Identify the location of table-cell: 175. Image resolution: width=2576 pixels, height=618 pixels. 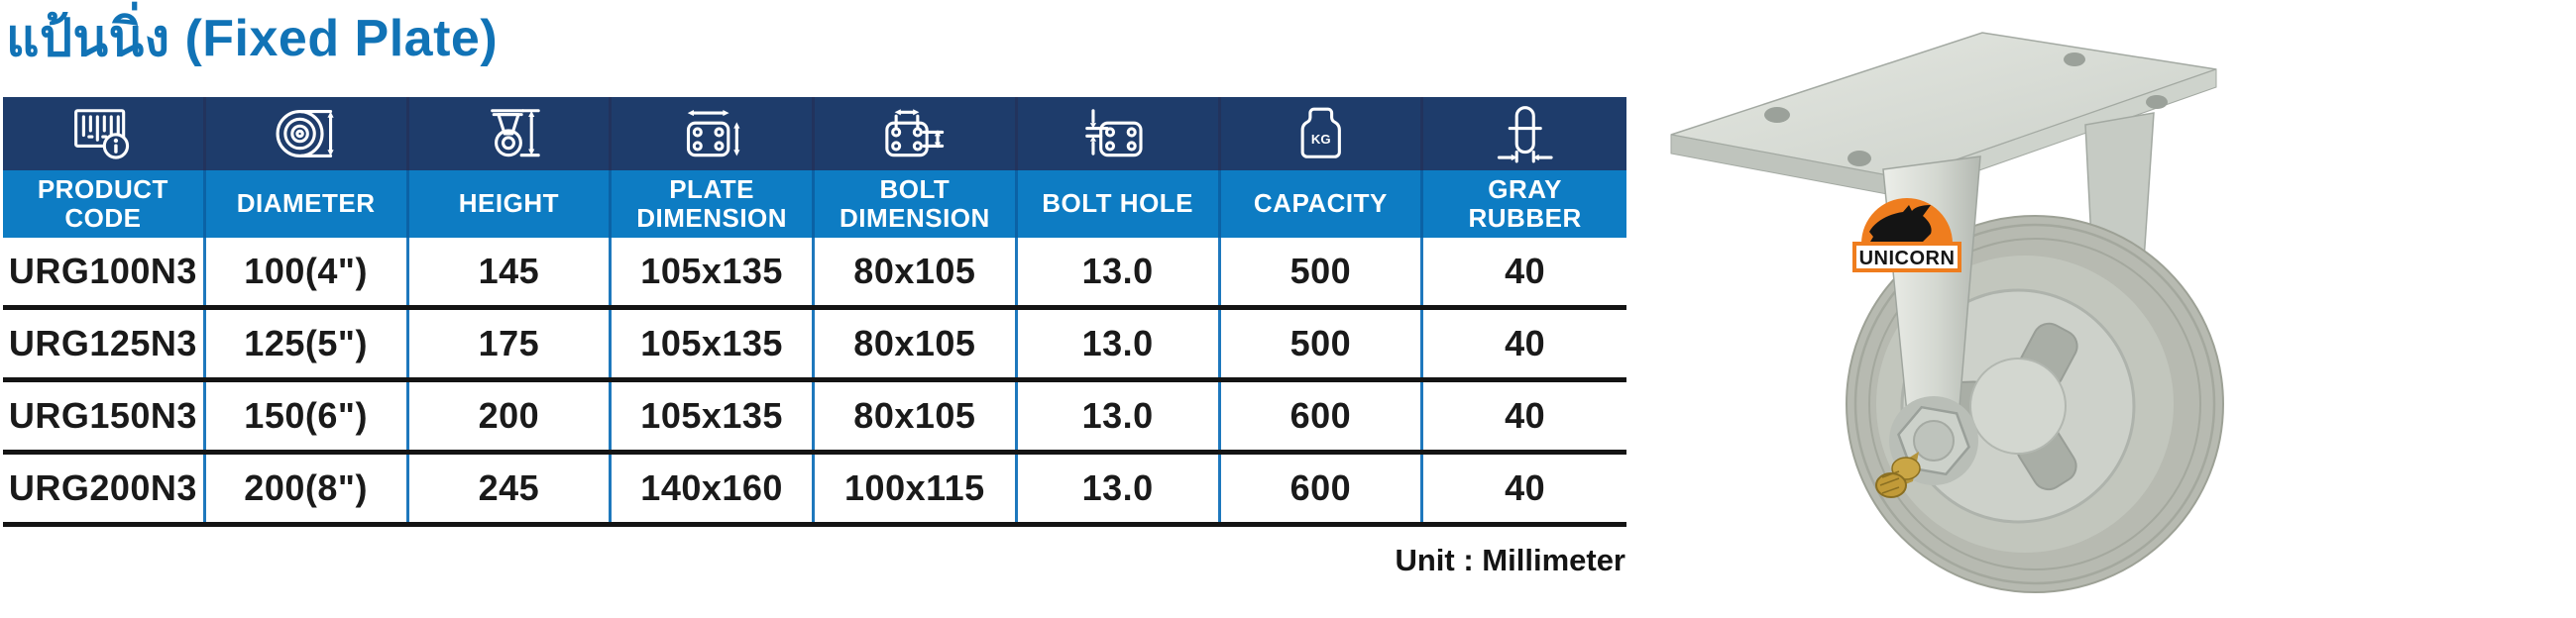
(510, 344).